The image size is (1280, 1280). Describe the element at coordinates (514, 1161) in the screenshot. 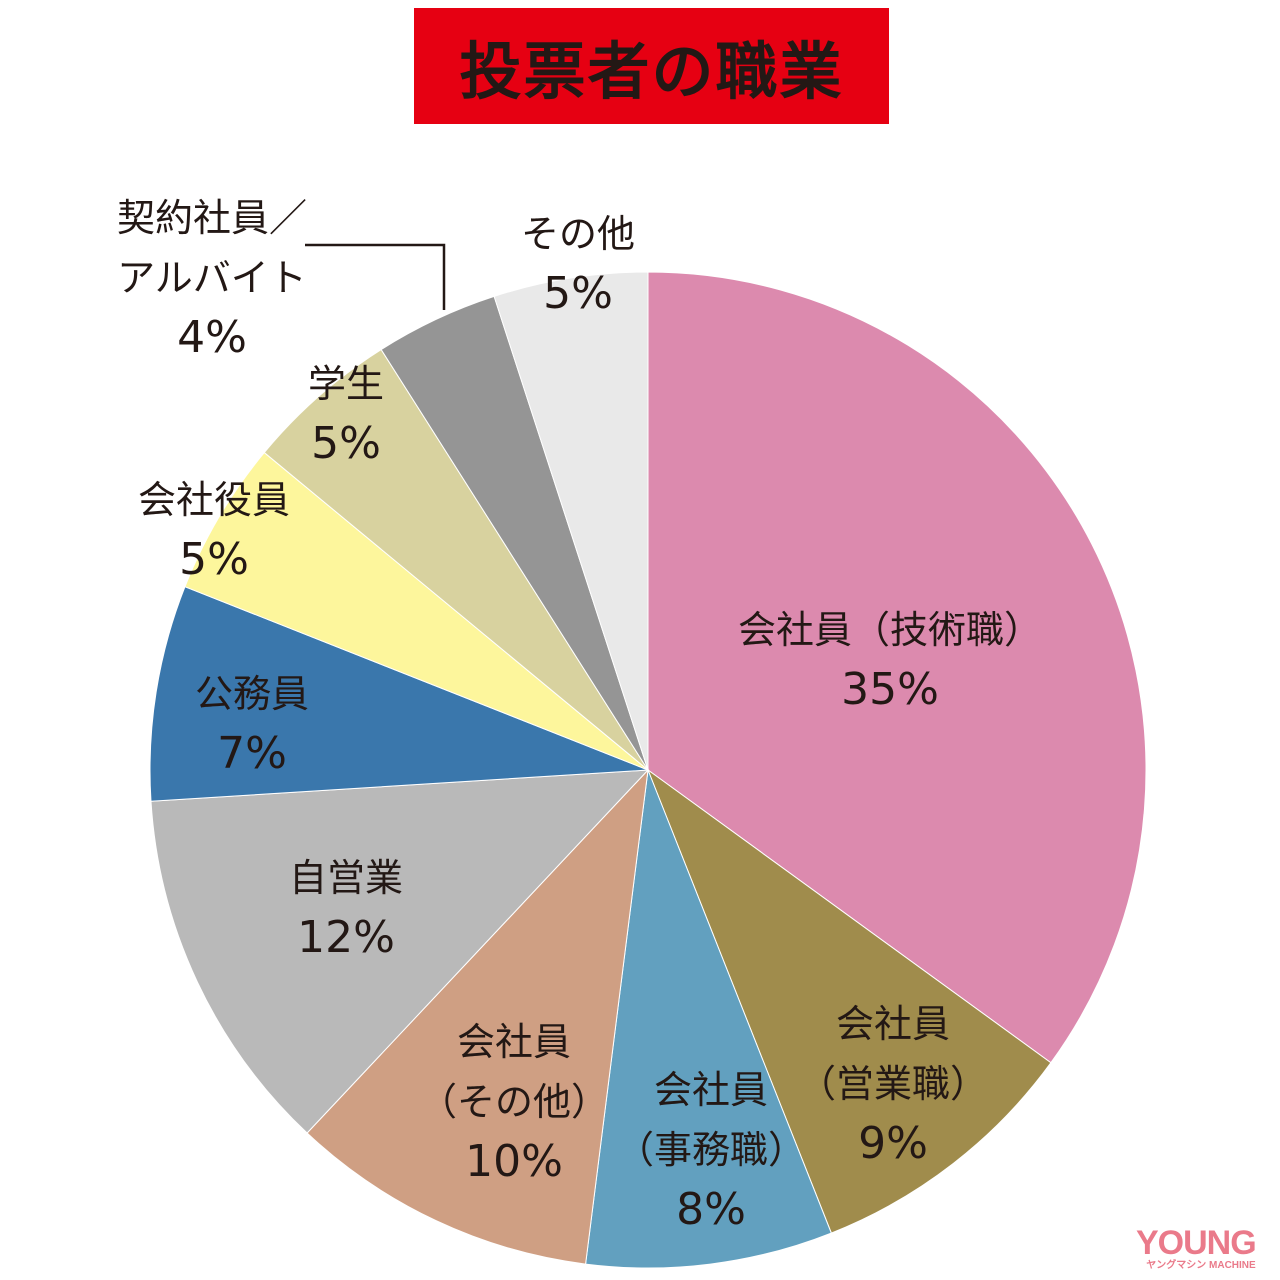

I see `label-percent: 10%` at that location.